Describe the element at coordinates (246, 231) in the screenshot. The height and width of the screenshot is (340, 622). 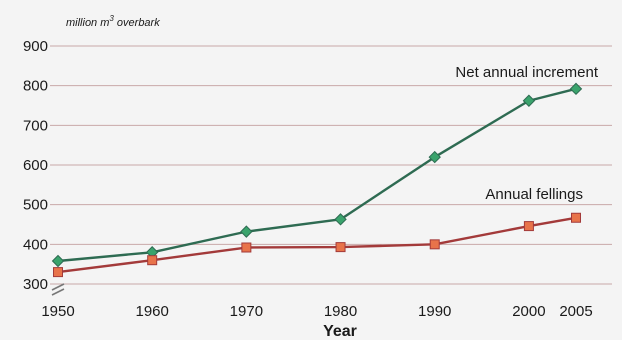
I see `marker-net-annual-increment-1970` at that location.